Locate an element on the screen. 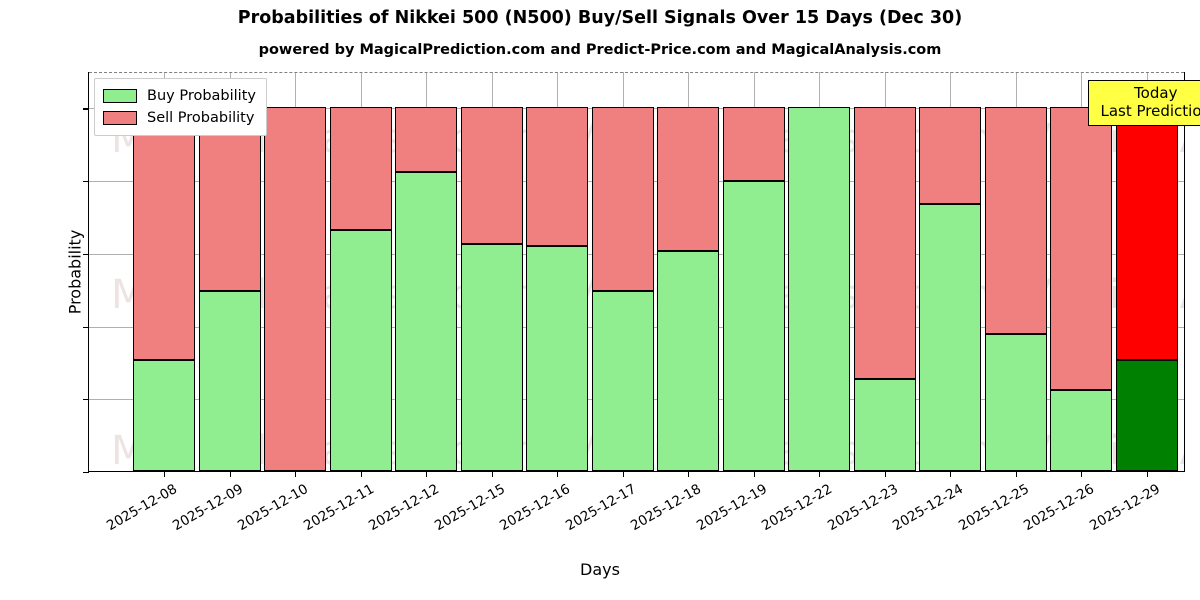  legend-item-buy: Buy Probability is located at coordinates (179, 96).